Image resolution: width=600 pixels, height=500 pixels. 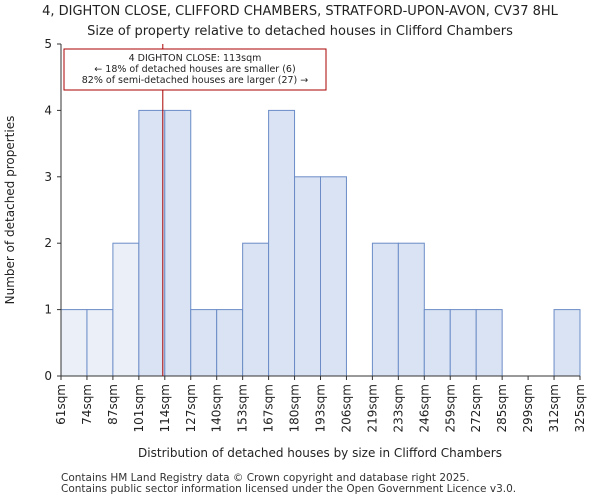 What do you see at coordinates (398, 408) in the screenshot?
I see `x-tick-label-233sqm: 233sqm` at bounding box center [398, 408].